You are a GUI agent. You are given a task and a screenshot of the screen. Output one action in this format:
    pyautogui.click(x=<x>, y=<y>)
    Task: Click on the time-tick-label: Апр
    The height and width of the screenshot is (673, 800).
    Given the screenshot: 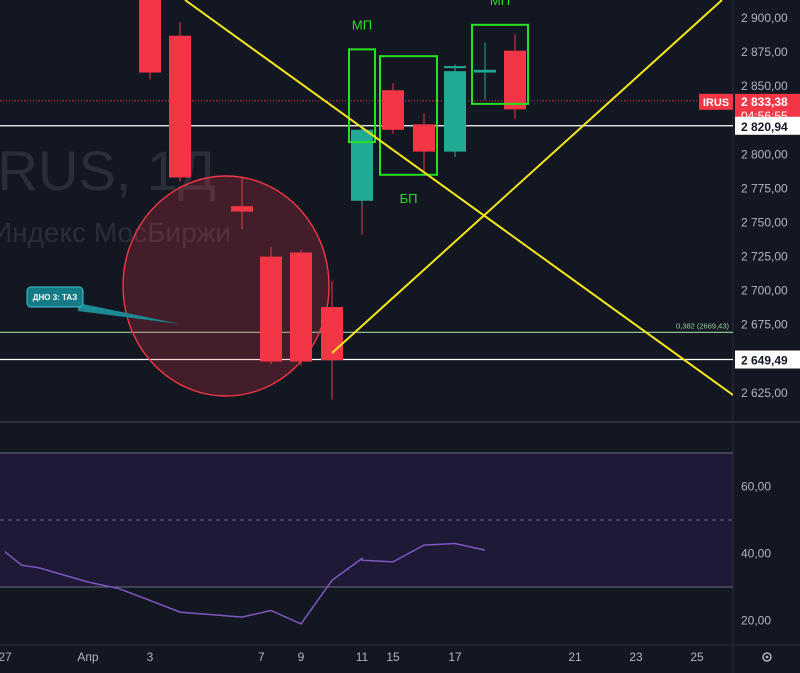 What is the action you would take?
    pyautogui.click(x=88, y=657)
    